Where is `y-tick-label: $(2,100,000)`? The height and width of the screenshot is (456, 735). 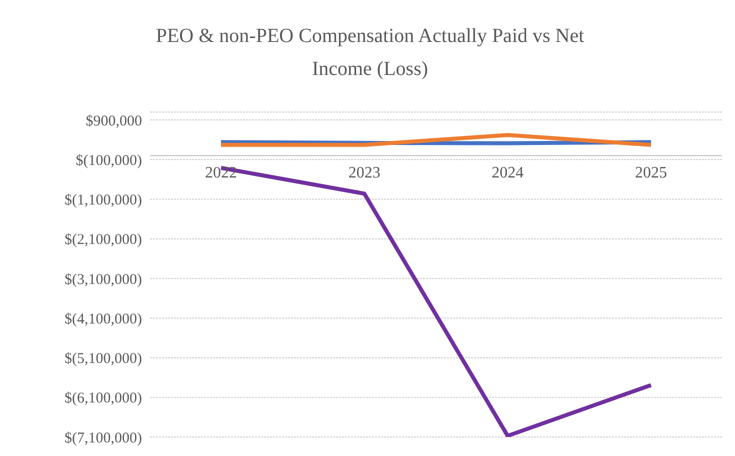
y-tick-label: $(2,100,000) is located at coordinates (103, 240).